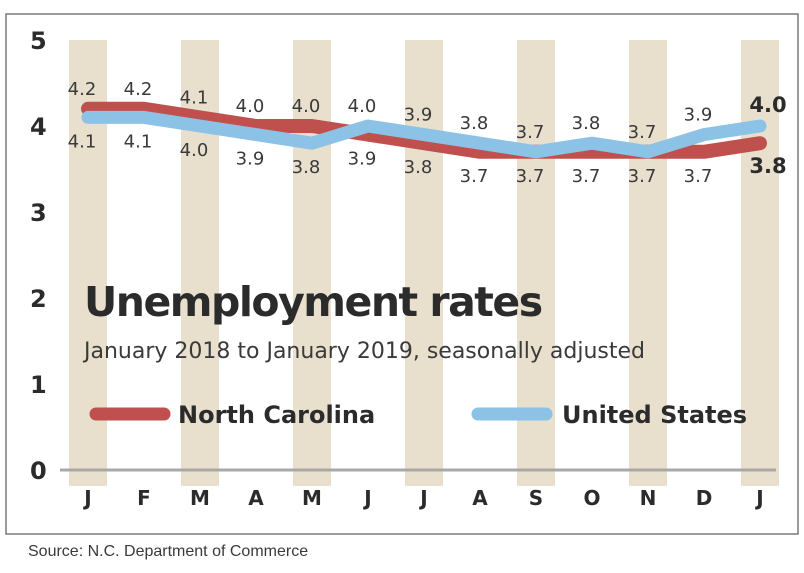  What do you see at coordinates (38, 213) in the screenshot?
I see `y-tick-label: 3` at bounding box center [38, 213].